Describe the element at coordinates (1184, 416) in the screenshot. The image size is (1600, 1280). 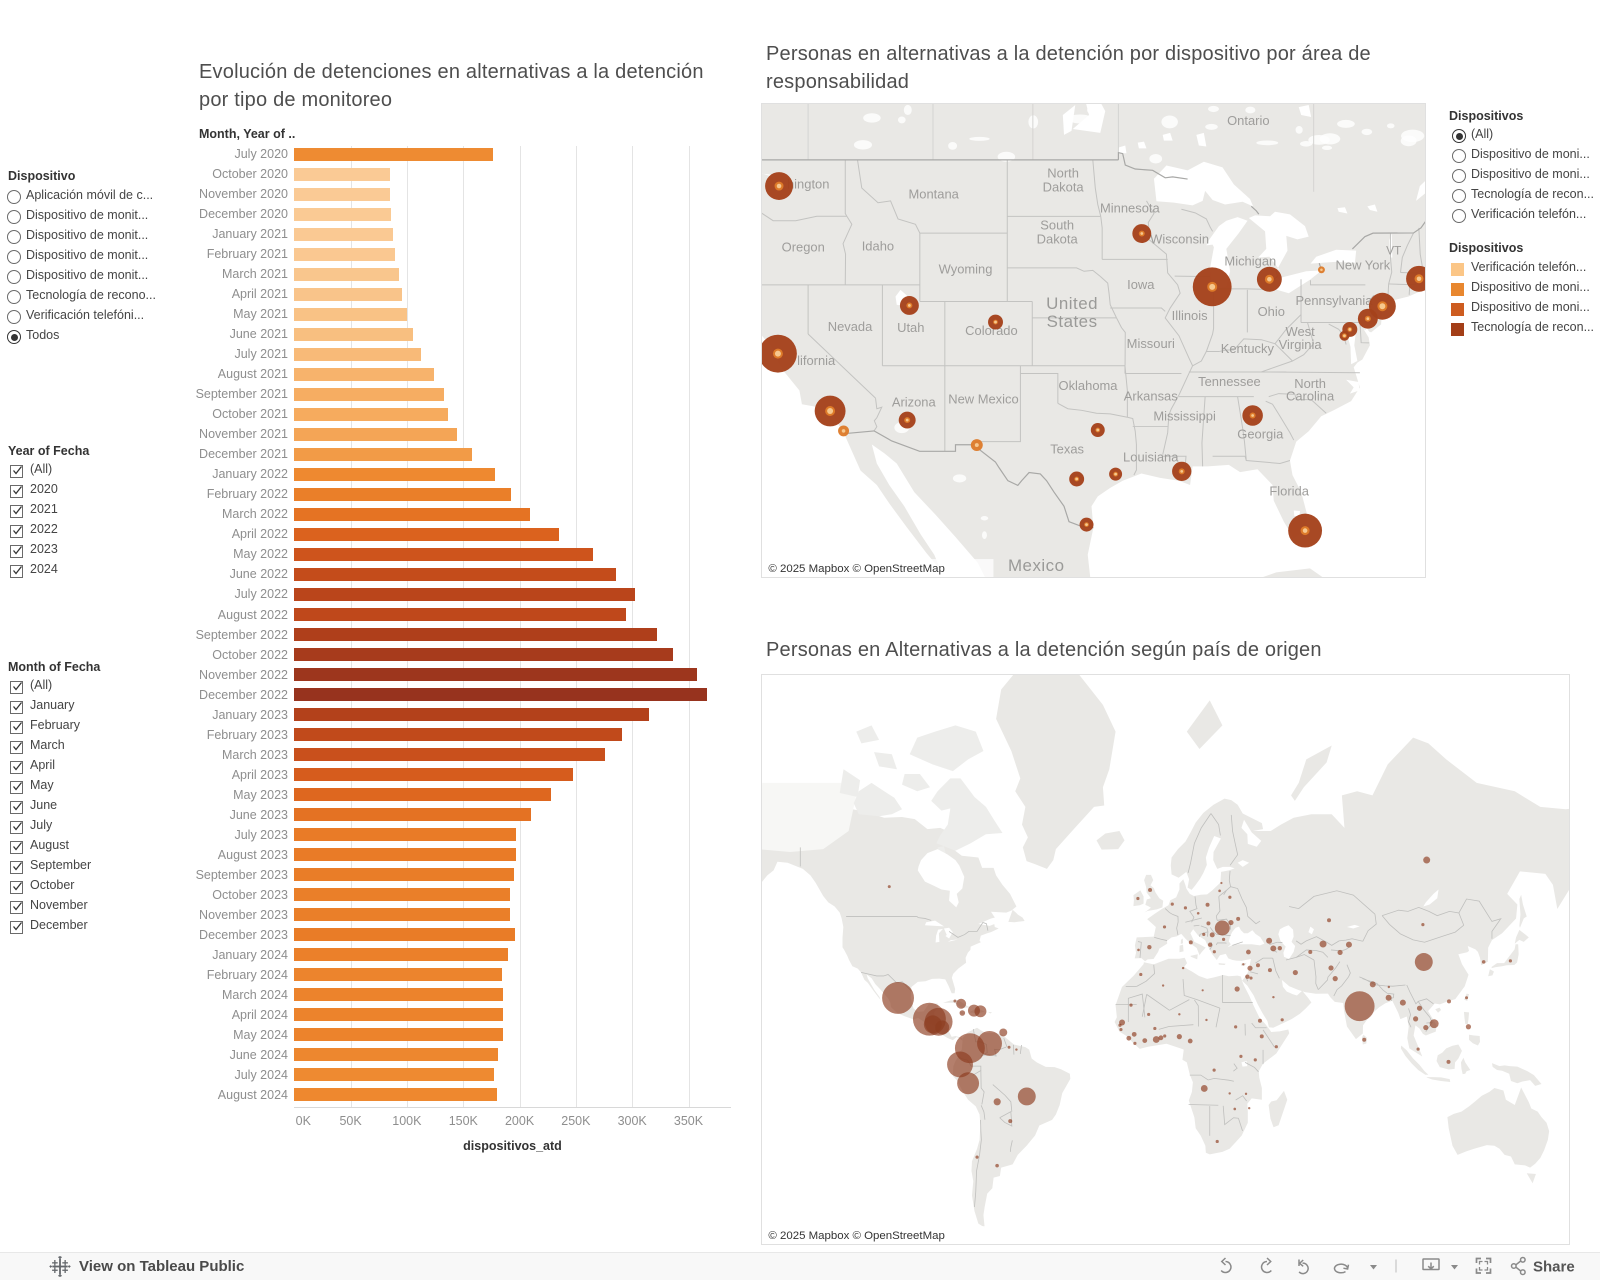
I see `svg-text: Mississippi` at that location.